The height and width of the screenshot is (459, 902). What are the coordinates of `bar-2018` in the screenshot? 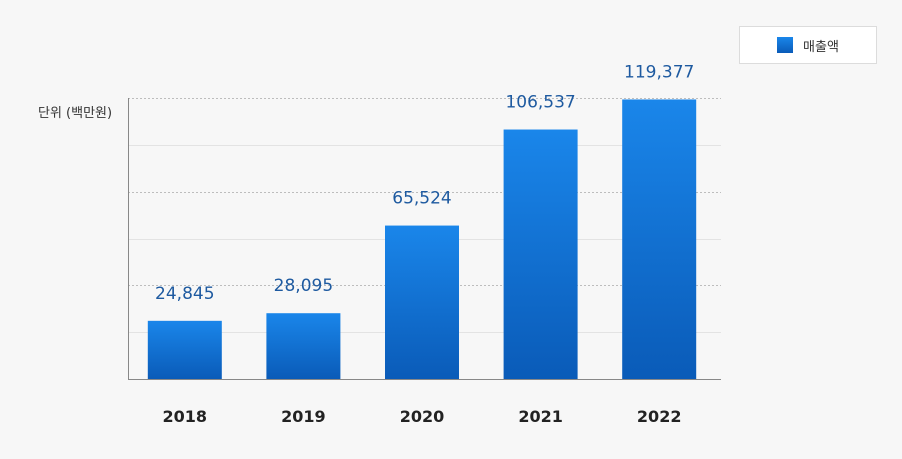 It's located at (184, 349).